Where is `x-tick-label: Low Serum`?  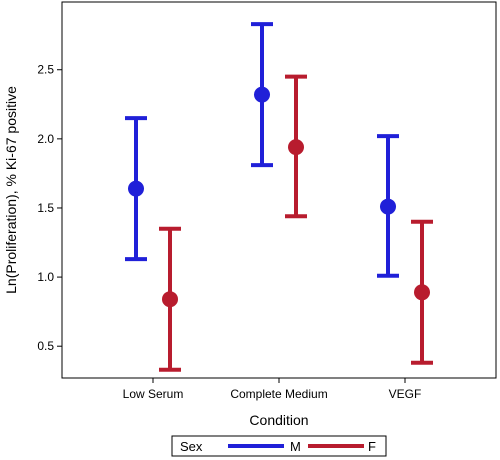
x-tick-label: Low Serum is located at coordinates (153, 394).